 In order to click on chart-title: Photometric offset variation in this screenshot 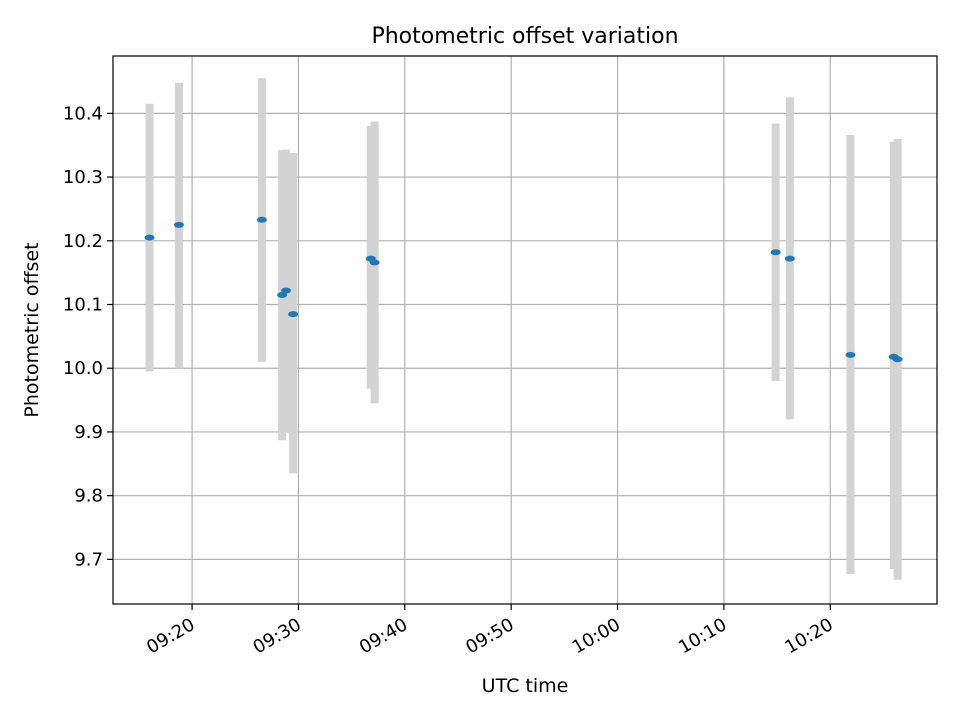, I will do `click(524, 36)`.